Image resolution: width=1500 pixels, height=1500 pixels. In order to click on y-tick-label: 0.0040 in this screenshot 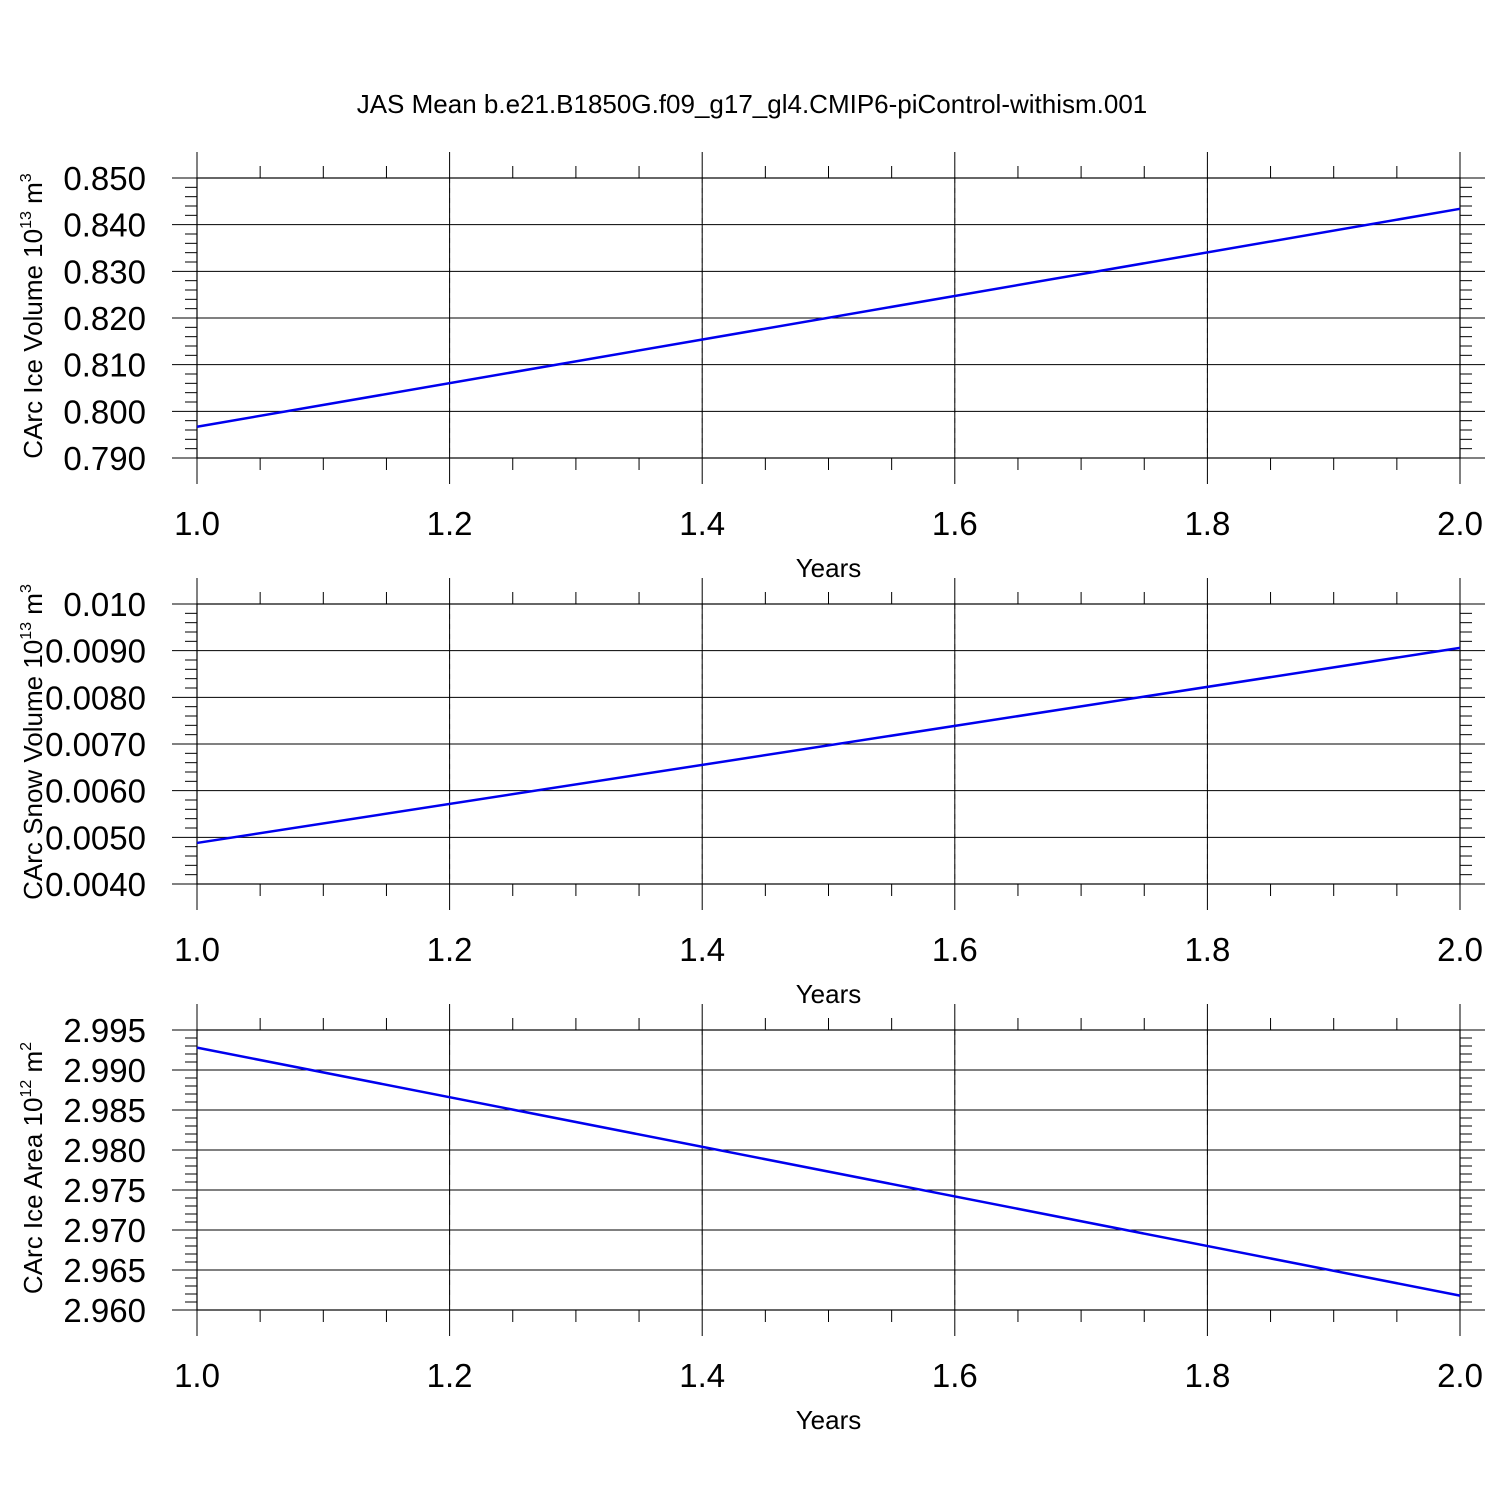, I will do `click(95, 884)`.